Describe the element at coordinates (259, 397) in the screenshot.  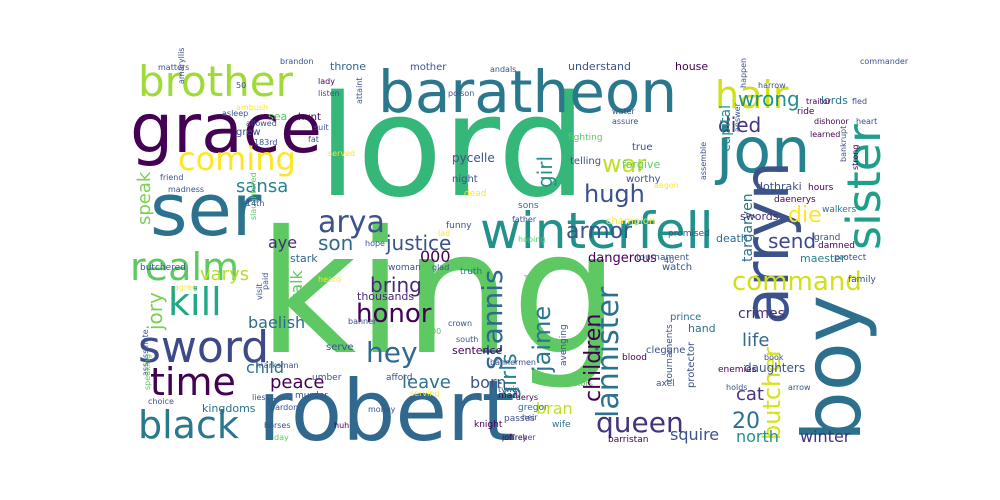
I see `cloud-word-lies: lies` at that location.